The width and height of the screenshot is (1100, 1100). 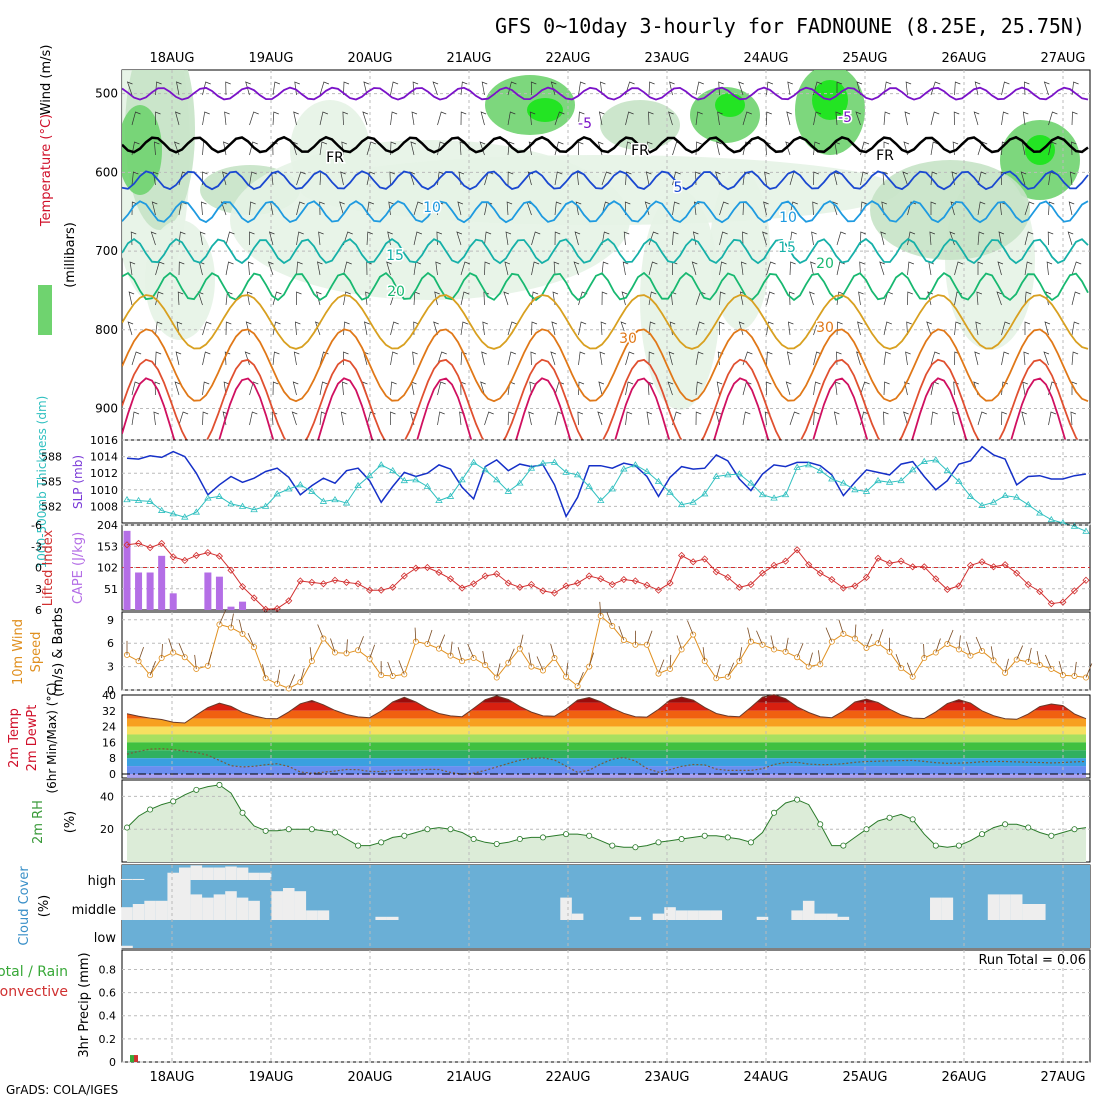 What do you see at coordinates (109, 742) in the screenshot?
I see `temp-tick: 16` at bounding box center [109, 742].